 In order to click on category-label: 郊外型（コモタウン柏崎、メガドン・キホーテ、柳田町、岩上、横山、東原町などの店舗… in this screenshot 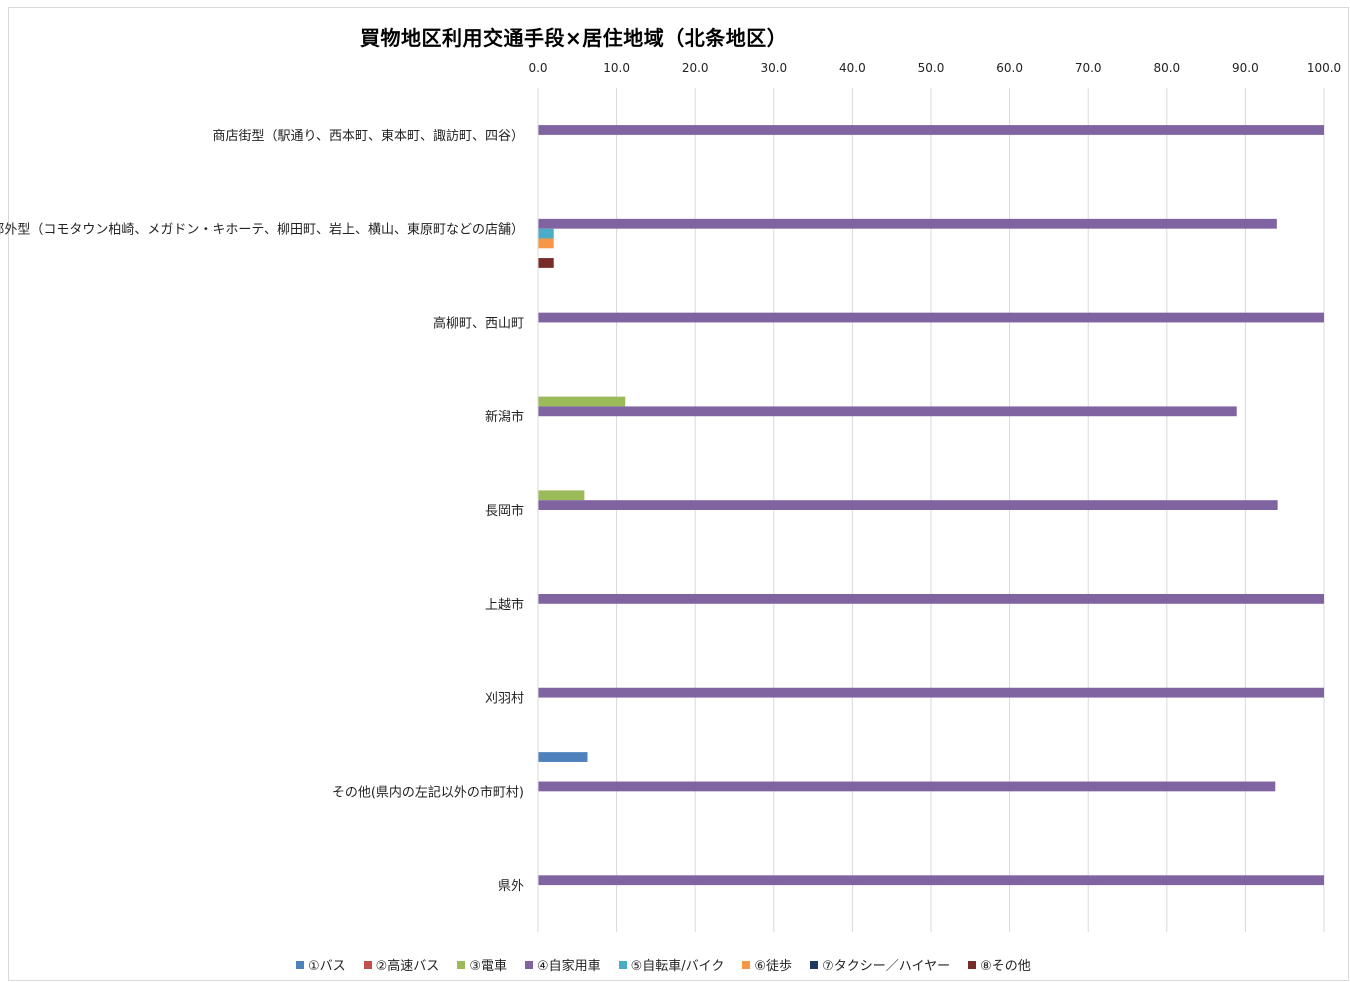, I will do `click(262, 230)`.